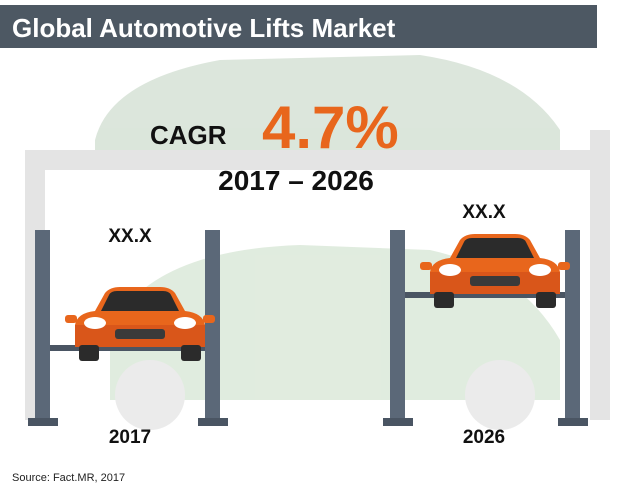  I want to click on cagr-label: CAGR, so click(188, 135).